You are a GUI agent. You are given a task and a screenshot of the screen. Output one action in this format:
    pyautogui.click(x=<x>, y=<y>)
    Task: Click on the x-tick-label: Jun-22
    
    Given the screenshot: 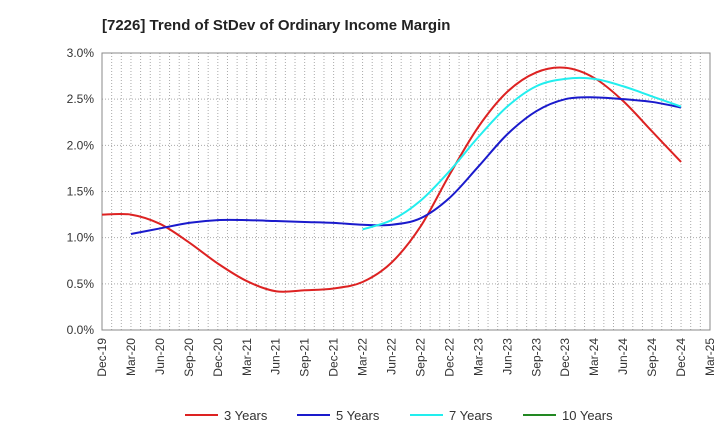 What is the action you would take?
    pyautogui.click(x=392, y=356)
    